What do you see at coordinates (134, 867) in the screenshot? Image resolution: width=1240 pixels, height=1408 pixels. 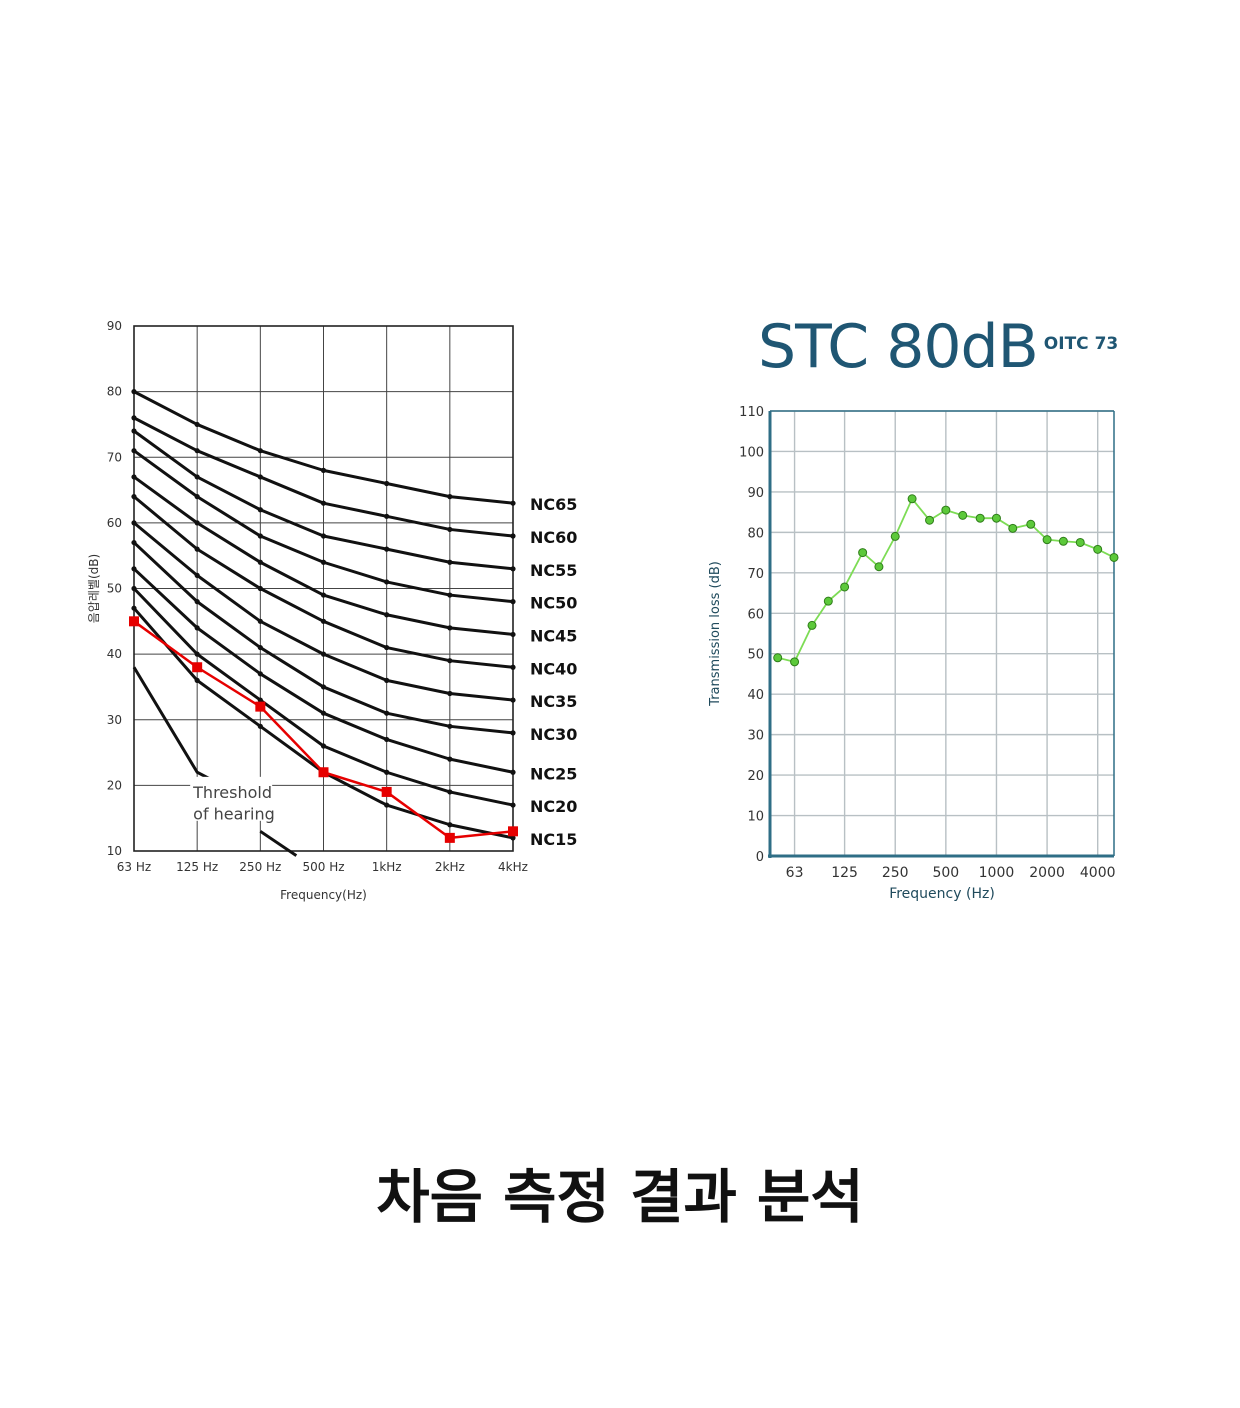 I see `nc-x-tick-label: 63 Hz` at bounding box center [134, 867].